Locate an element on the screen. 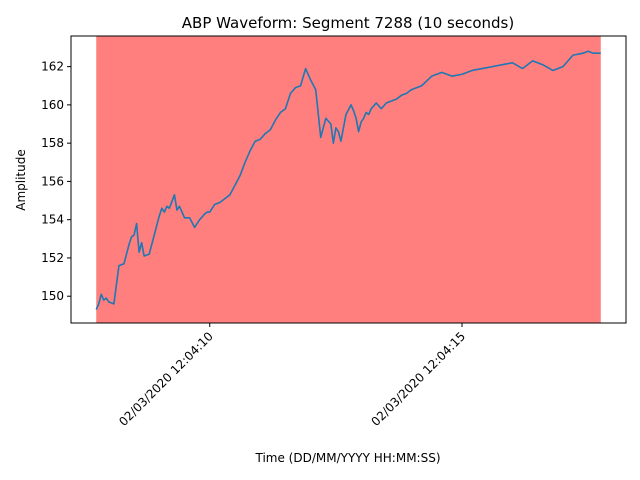 This screenshot has height=480, width=640. y-tick-label: 160 is located at coordinates (52, 105).